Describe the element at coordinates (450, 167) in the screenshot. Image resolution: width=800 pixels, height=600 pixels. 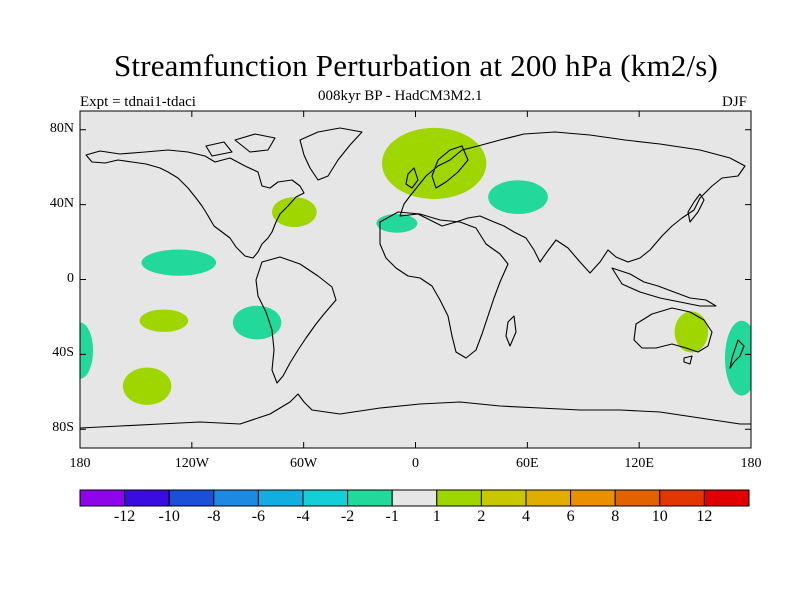
I see `coast-scandinavia` at that location.